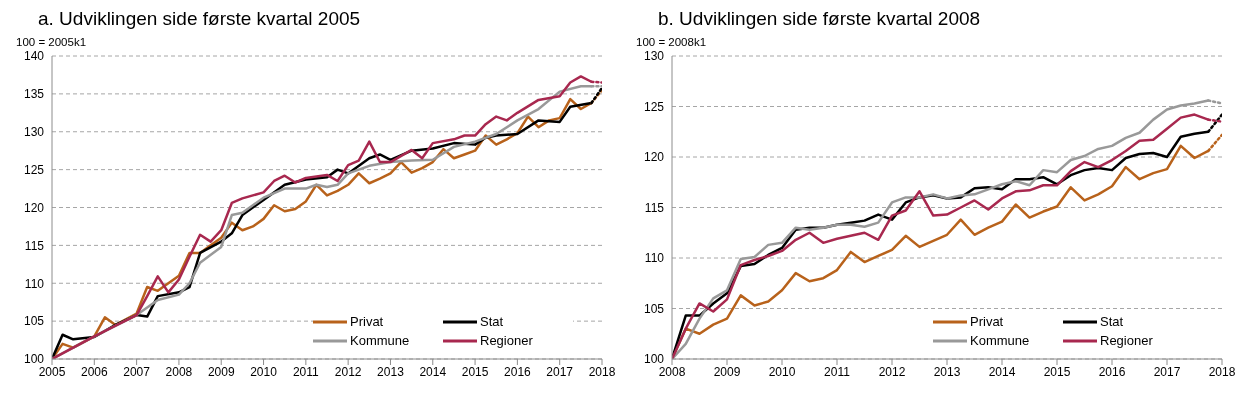 This screenshot has height=401, width=1248. I want to click on y-tick-label: 140, so click(34, 56).